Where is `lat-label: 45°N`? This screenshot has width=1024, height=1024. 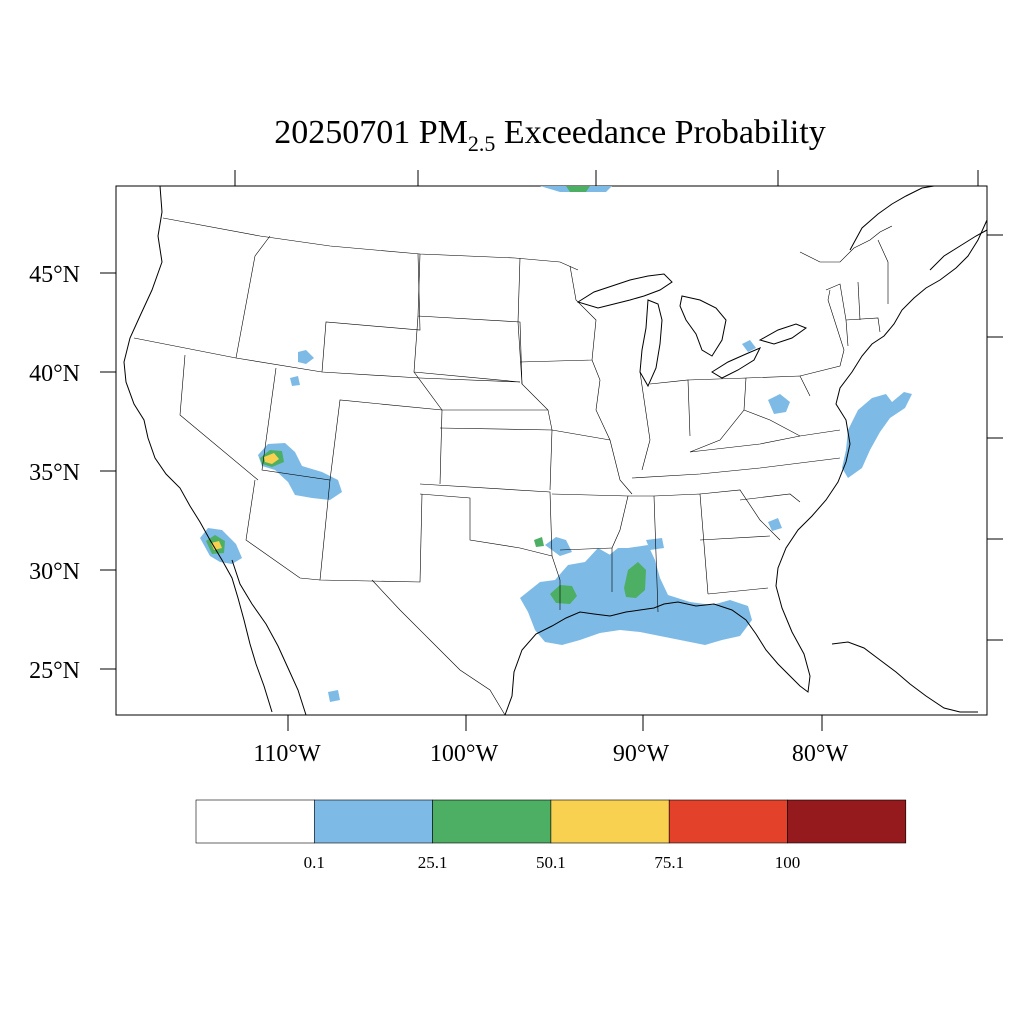 lat-label: 45°N is located at coordinates (54, 275).